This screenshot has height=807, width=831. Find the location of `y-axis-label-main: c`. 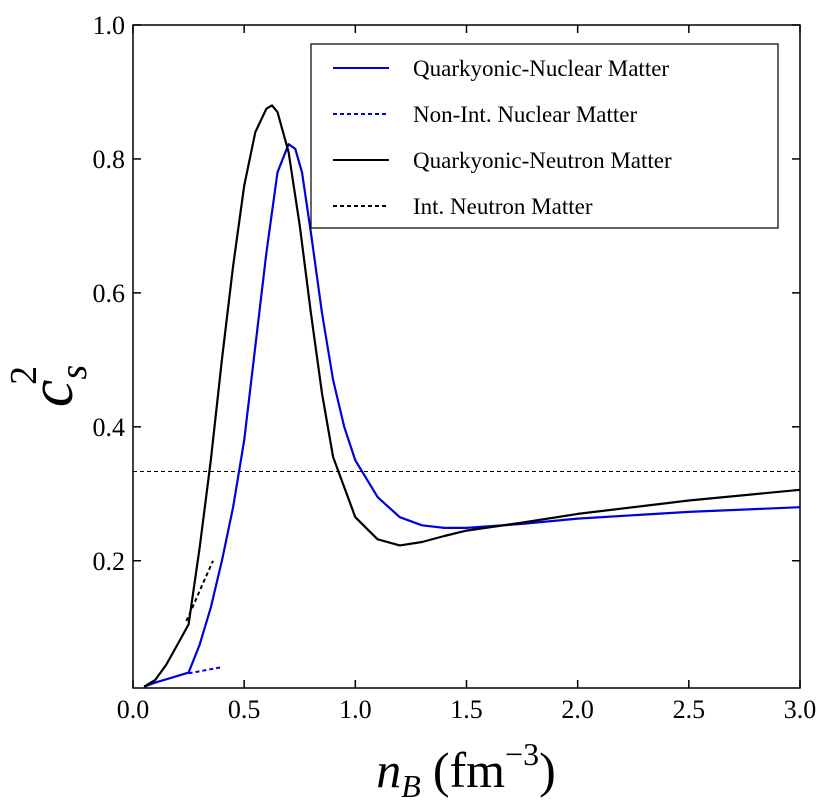

y-axis-label-main: c is located at coordinates (52, 394).